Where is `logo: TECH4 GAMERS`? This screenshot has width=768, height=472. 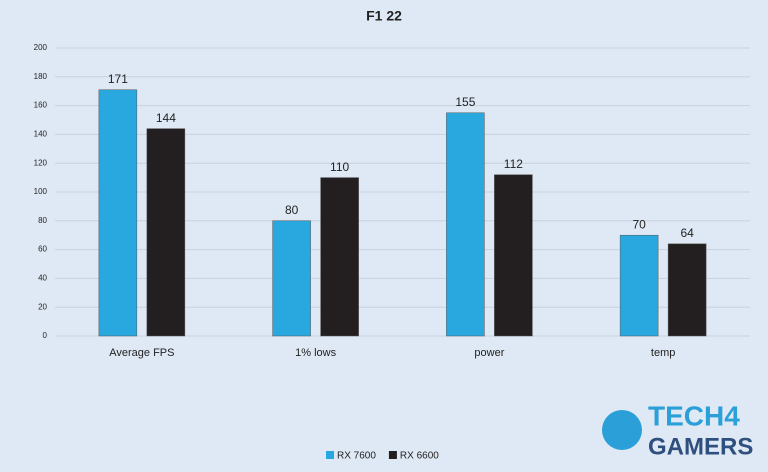
logo: TECH4 GAMERS is located at coordinates (677, 430).